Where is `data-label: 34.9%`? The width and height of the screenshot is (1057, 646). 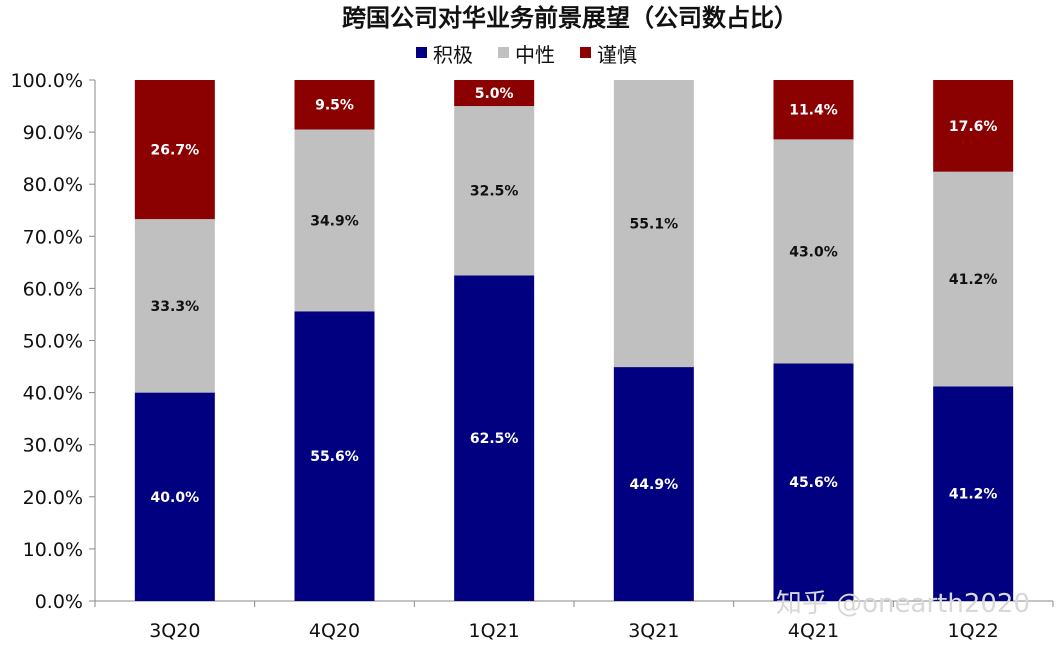
data-label: 34.9% is located at coordinates (334, 221).